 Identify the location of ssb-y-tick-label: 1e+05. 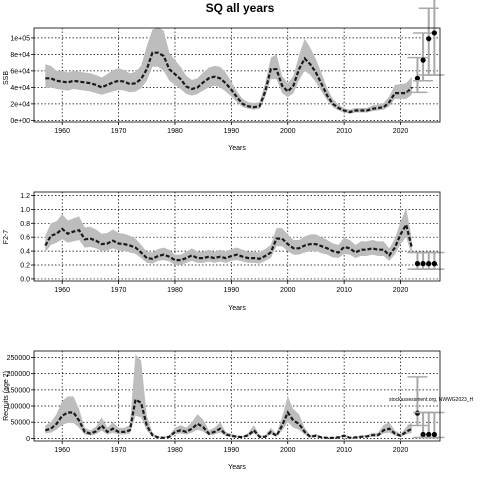
(20, 38).